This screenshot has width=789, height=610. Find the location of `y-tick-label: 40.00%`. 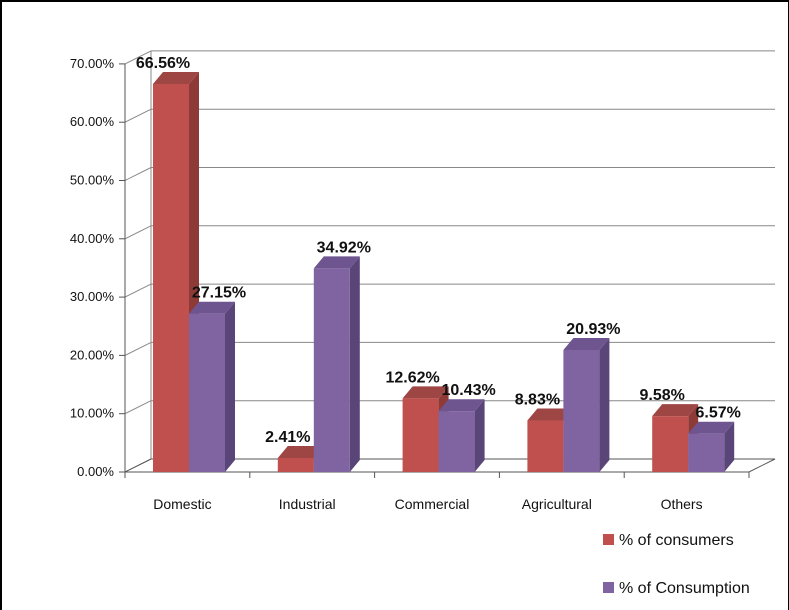

y-tick-label: 40.00% is located at coordinates (92, 238).